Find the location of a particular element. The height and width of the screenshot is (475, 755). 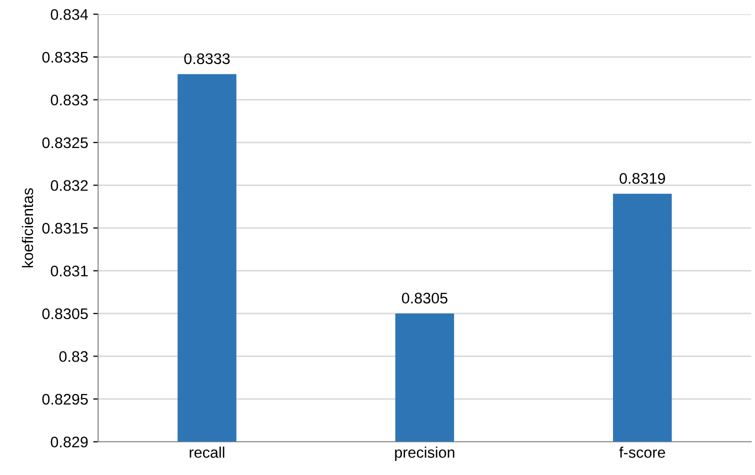

x-tick-label: recall is located at coordinates (207, 452).